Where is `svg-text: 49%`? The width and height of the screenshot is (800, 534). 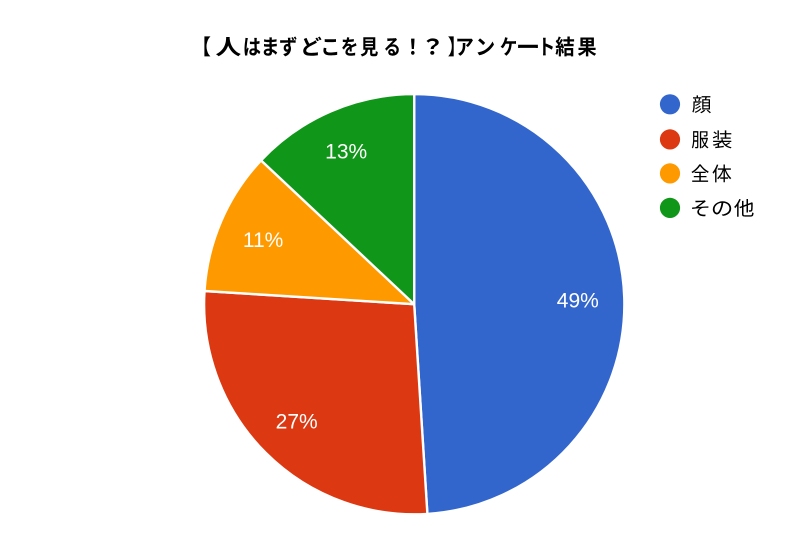 svg-text: 49% is located at coordinates (578, 301).